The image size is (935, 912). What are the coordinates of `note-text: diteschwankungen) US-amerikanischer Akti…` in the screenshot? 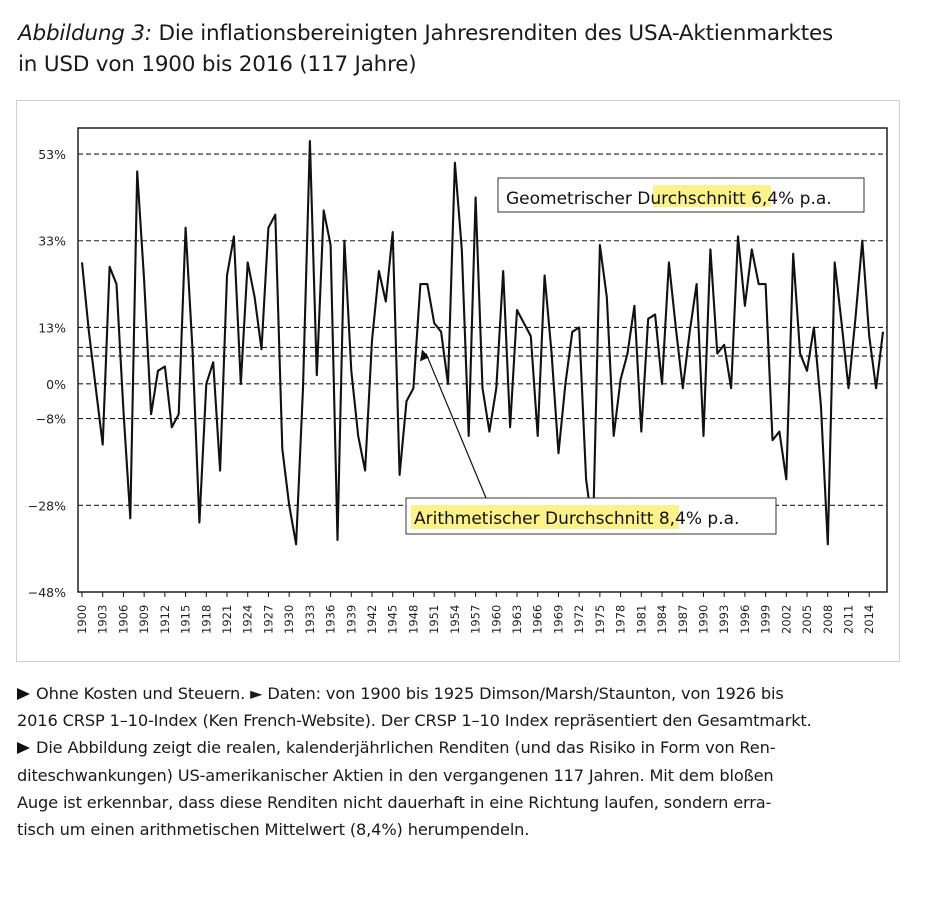 It's located at (395, 775).